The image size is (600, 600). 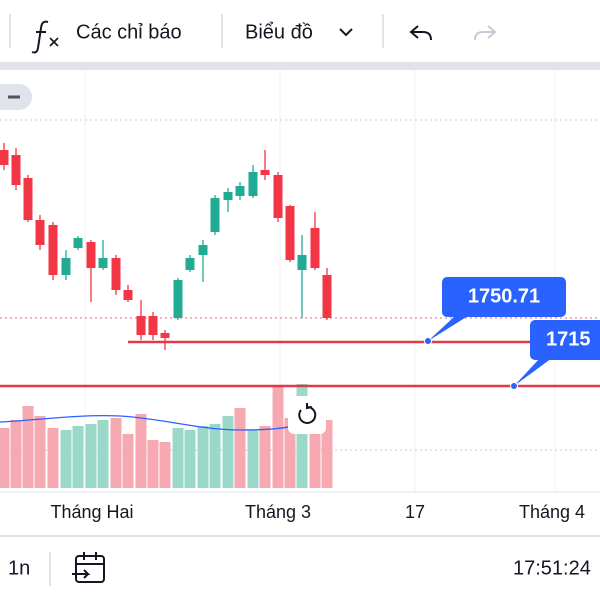 What do you see at coordinates (279, 32) in the screenshot?
I see `chart-type-label: Biểu đồ` at bounding box center [279, 32].